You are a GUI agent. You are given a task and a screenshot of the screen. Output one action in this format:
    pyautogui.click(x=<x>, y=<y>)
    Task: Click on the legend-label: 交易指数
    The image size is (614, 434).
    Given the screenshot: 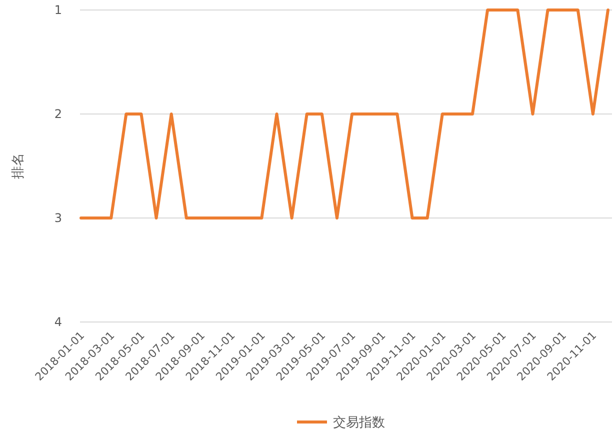 What is the action you would take?
    pyautogui.click(x=359, y=422)
    